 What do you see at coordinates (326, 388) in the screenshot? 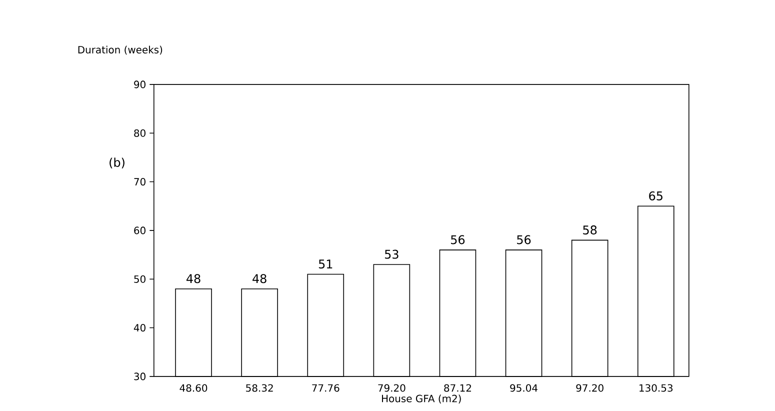
I see `x-tick-label: 77.76` at bounding box center [326, 388].